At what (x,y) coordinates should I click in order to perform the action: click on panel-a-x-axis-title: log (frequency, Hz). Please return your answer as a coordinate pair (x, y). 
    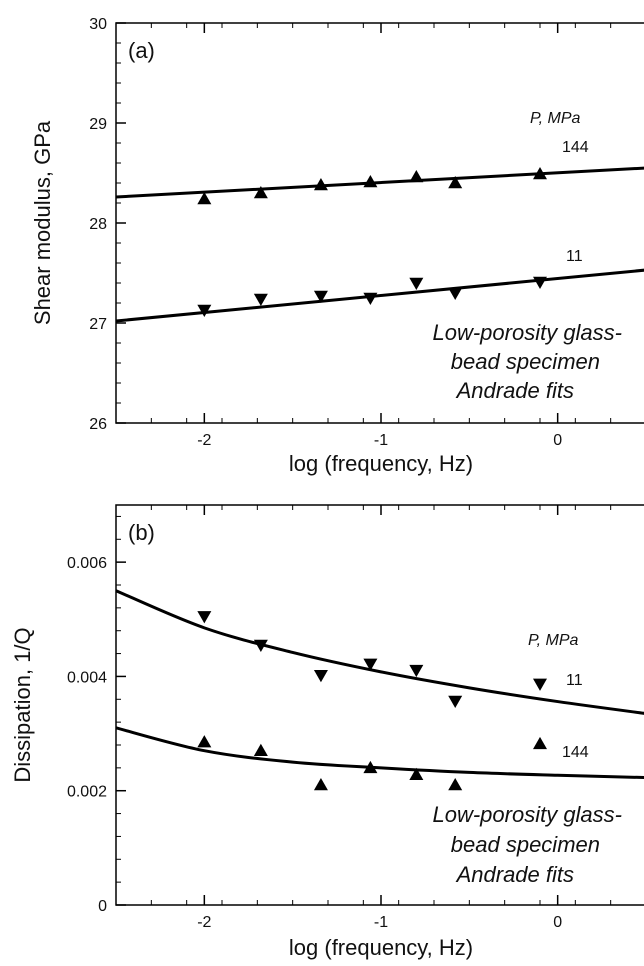
    Looking at the image, I should click on (381, 463).